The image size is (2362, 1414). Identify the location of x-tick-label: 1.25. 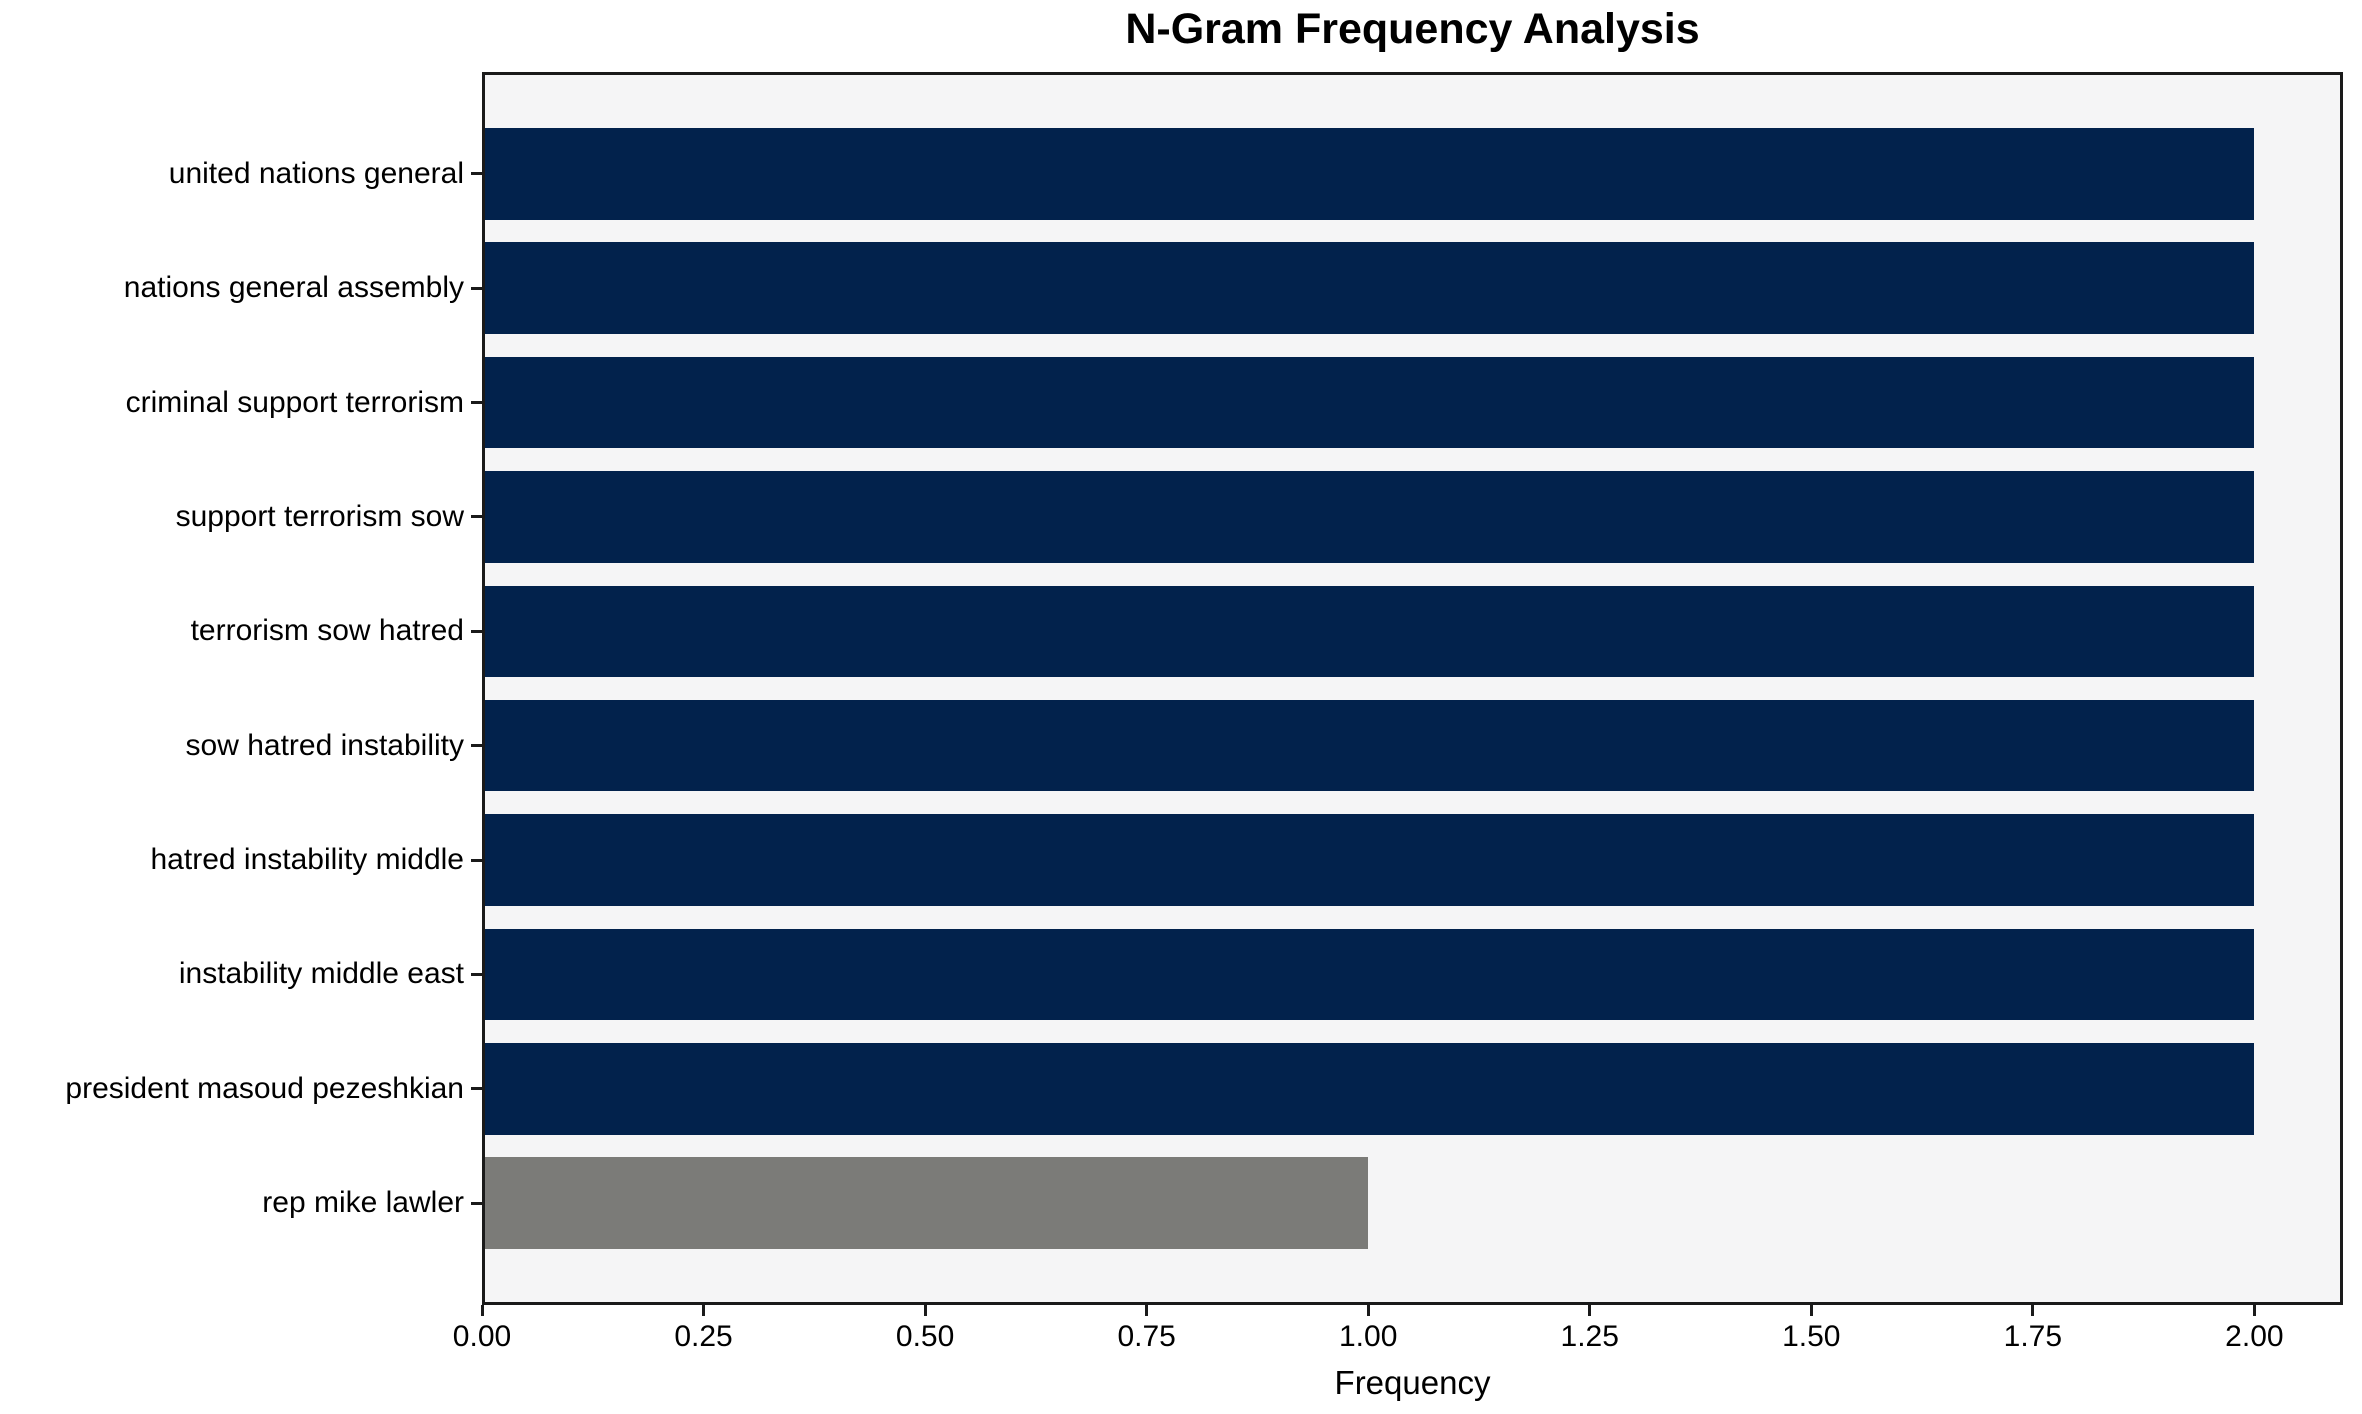
(1589, 1336).